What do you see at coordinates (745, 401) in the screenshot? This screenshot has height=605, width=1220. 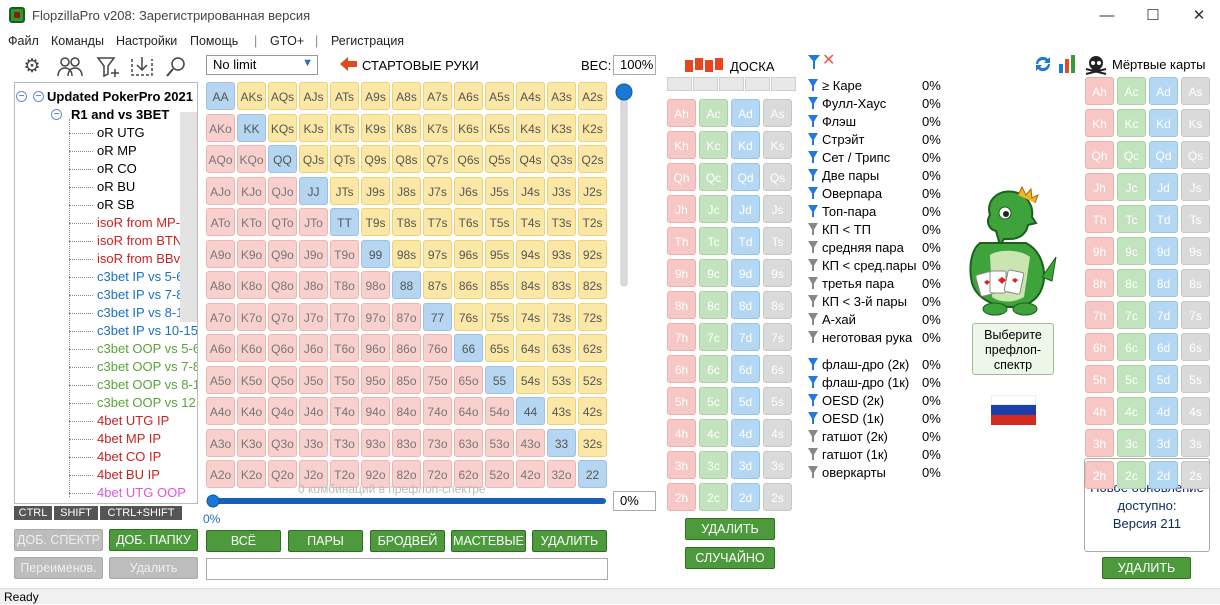 I see `board-card: 5d` at bounding box center [745, 401].